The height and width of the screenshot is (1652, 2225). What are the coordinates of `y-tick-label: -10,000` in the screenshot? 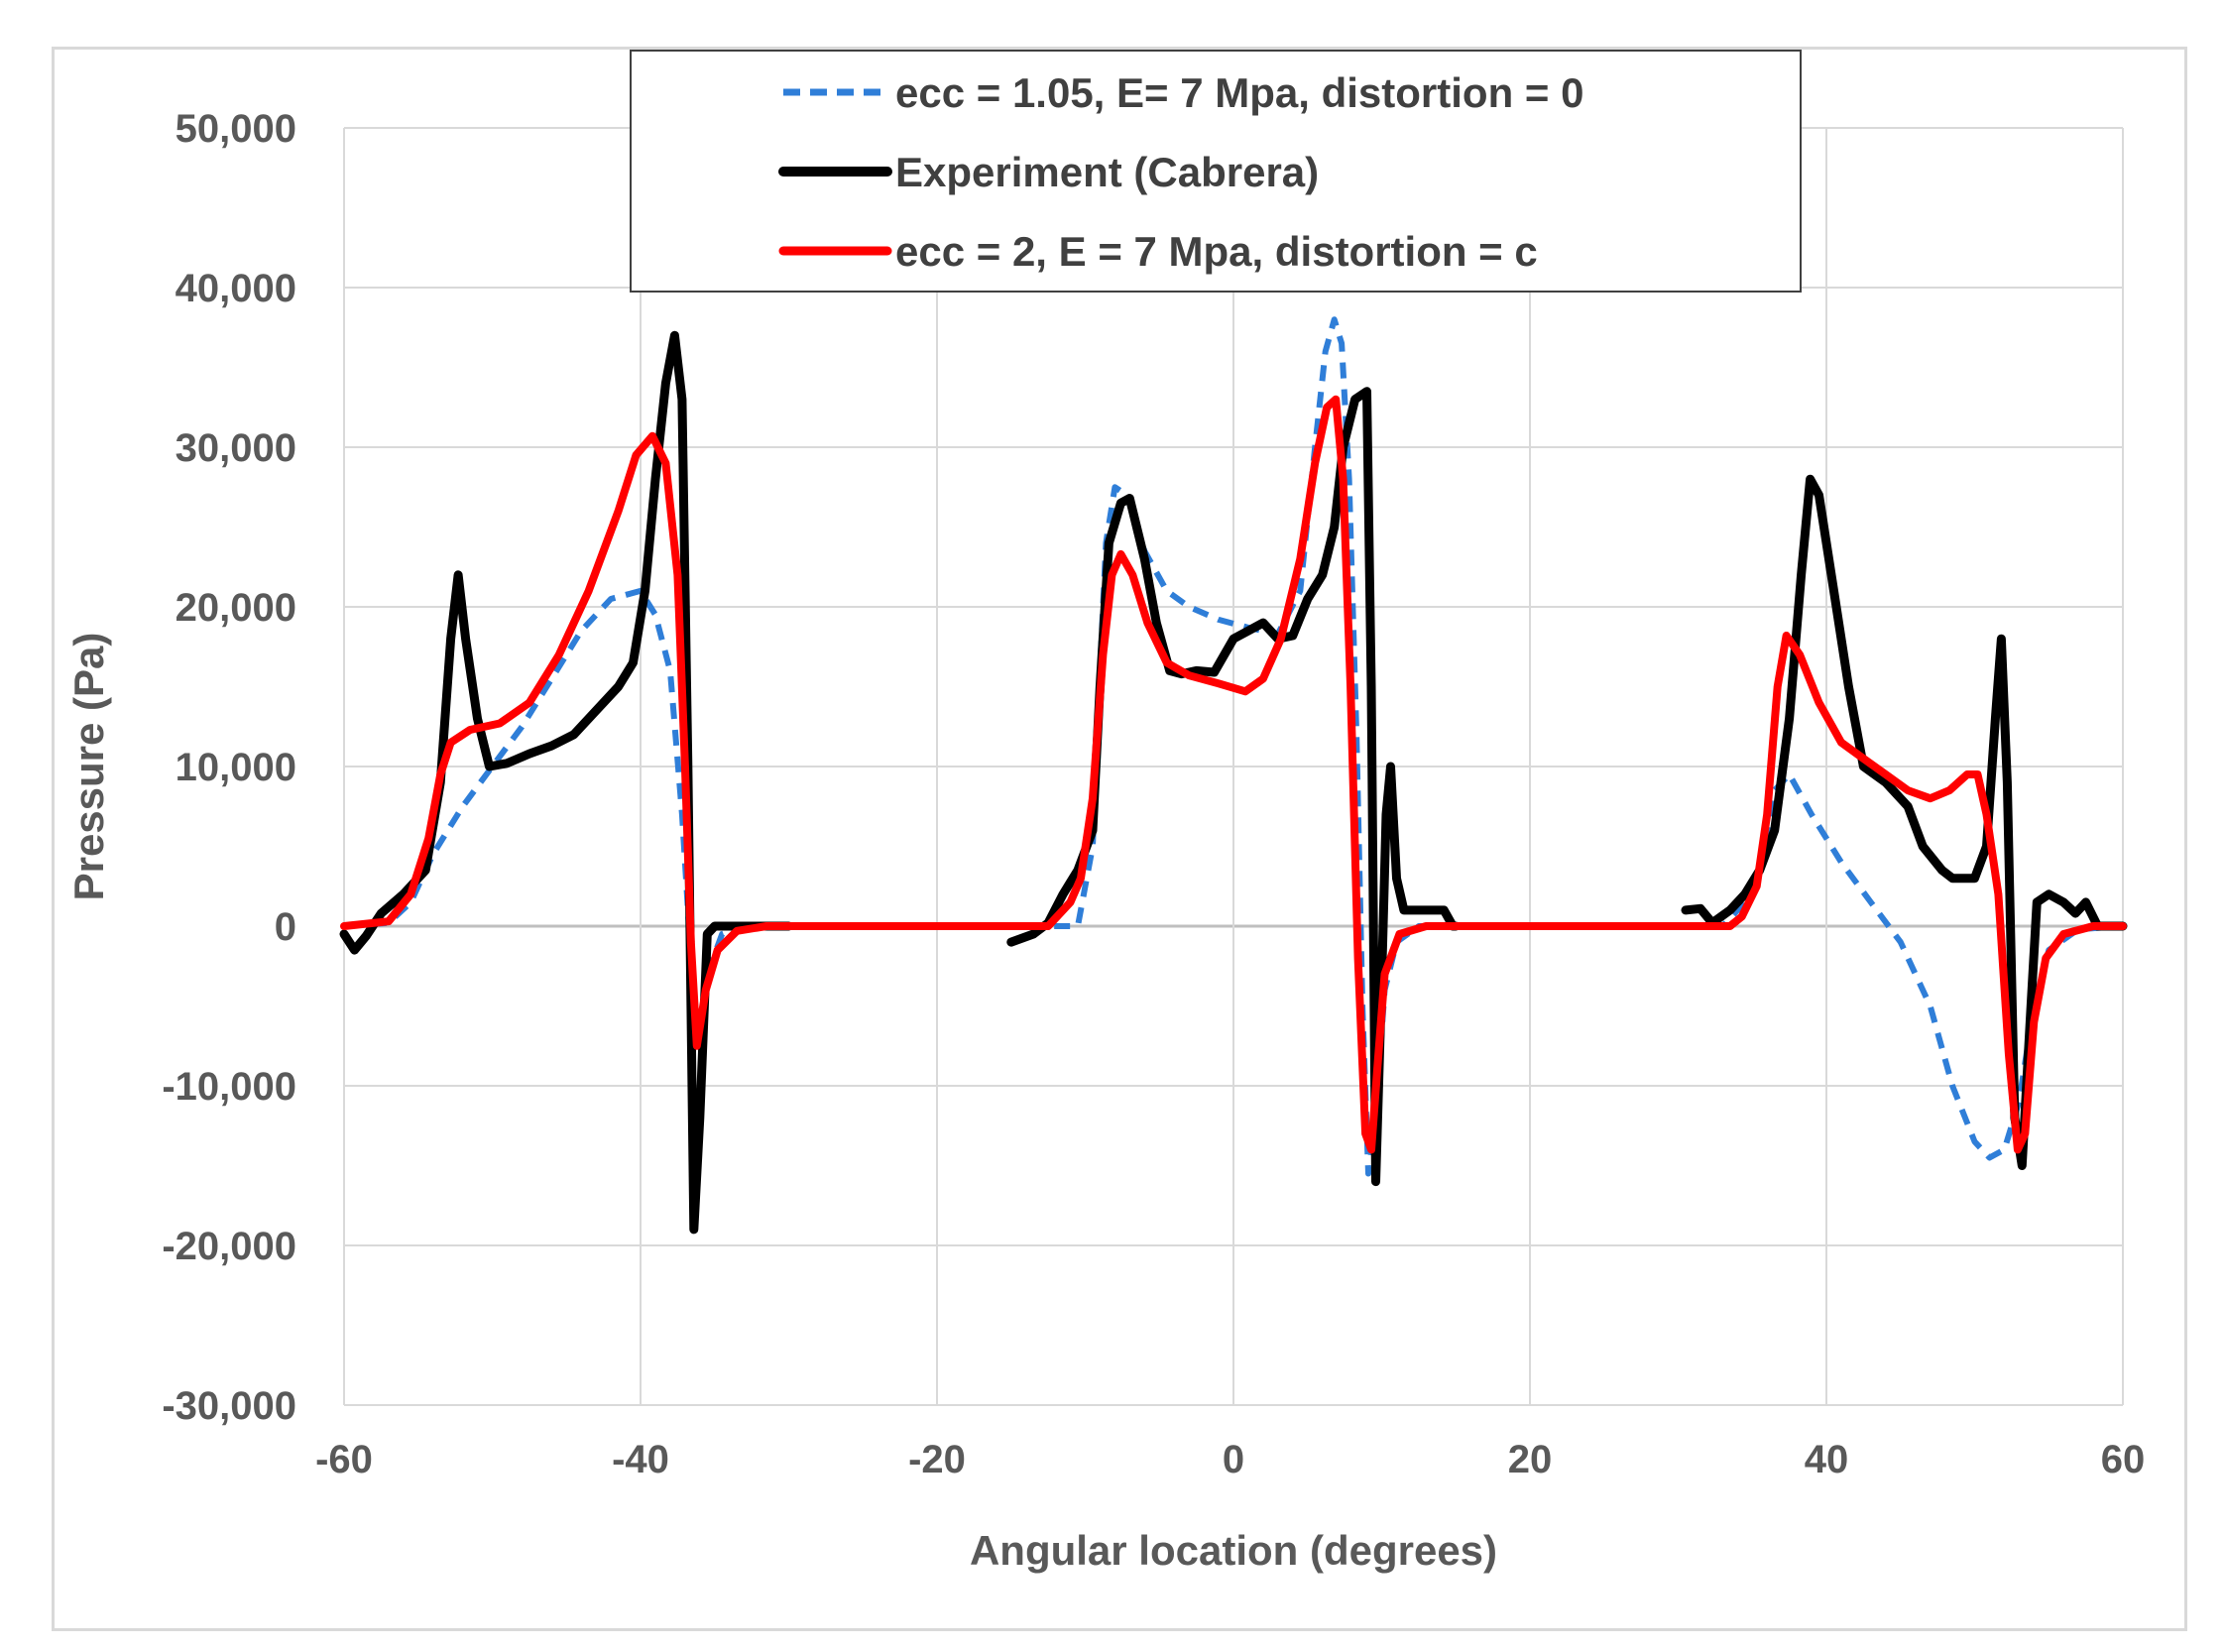 It's located at (229, 1087).